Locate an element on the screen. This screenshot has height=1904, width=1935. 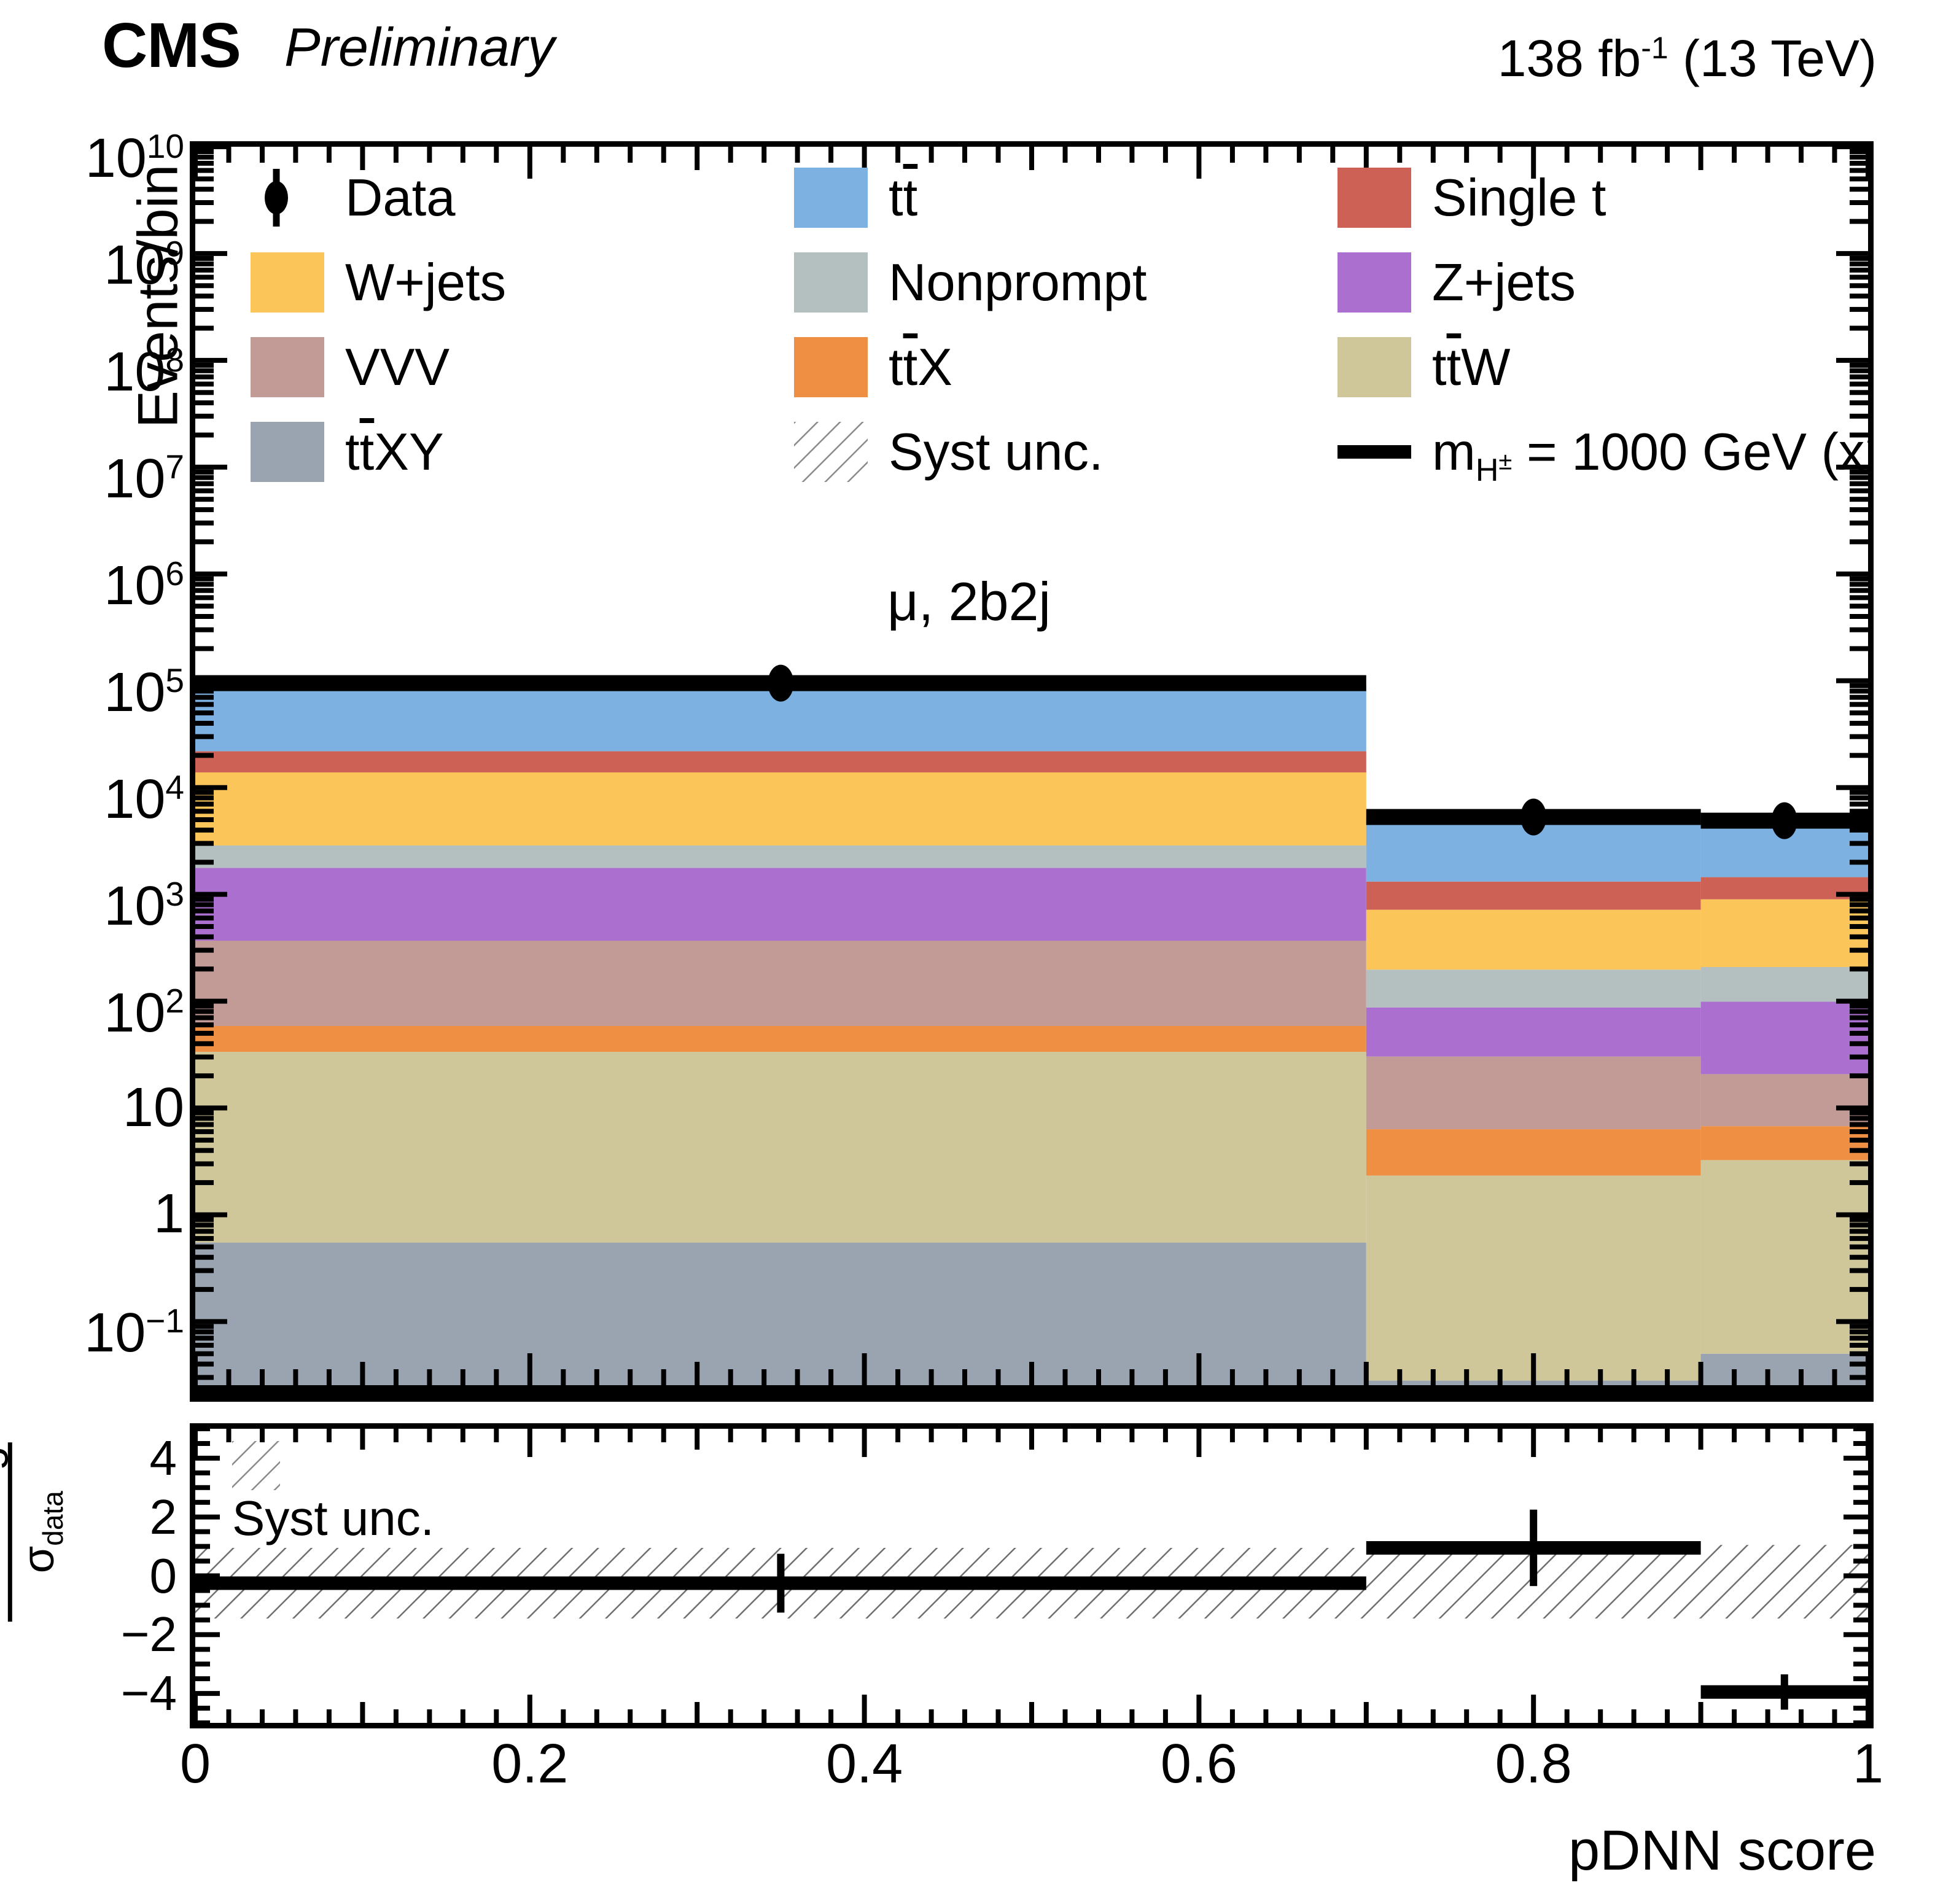
legend-label-ttw: ttW is located at coordinates (1471, 367).